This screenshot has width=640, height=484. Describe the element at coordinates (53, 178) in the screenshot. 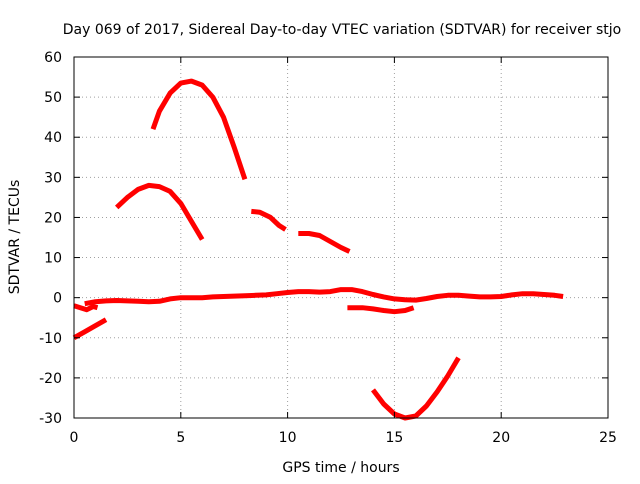

I see `y-tick-label: 30` at that location.